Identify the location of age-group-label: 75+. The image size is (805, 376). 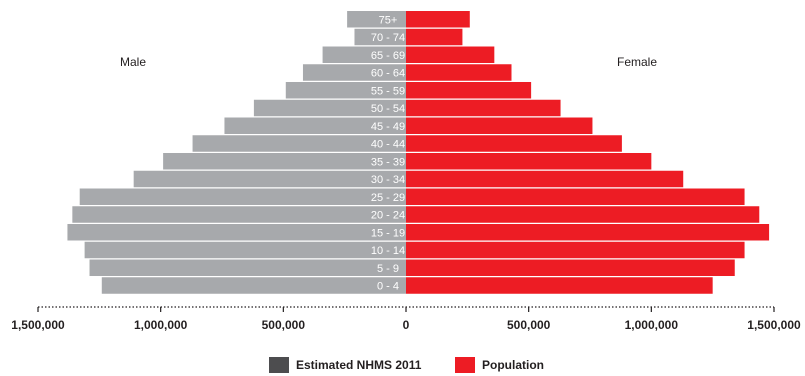
(388, 20).